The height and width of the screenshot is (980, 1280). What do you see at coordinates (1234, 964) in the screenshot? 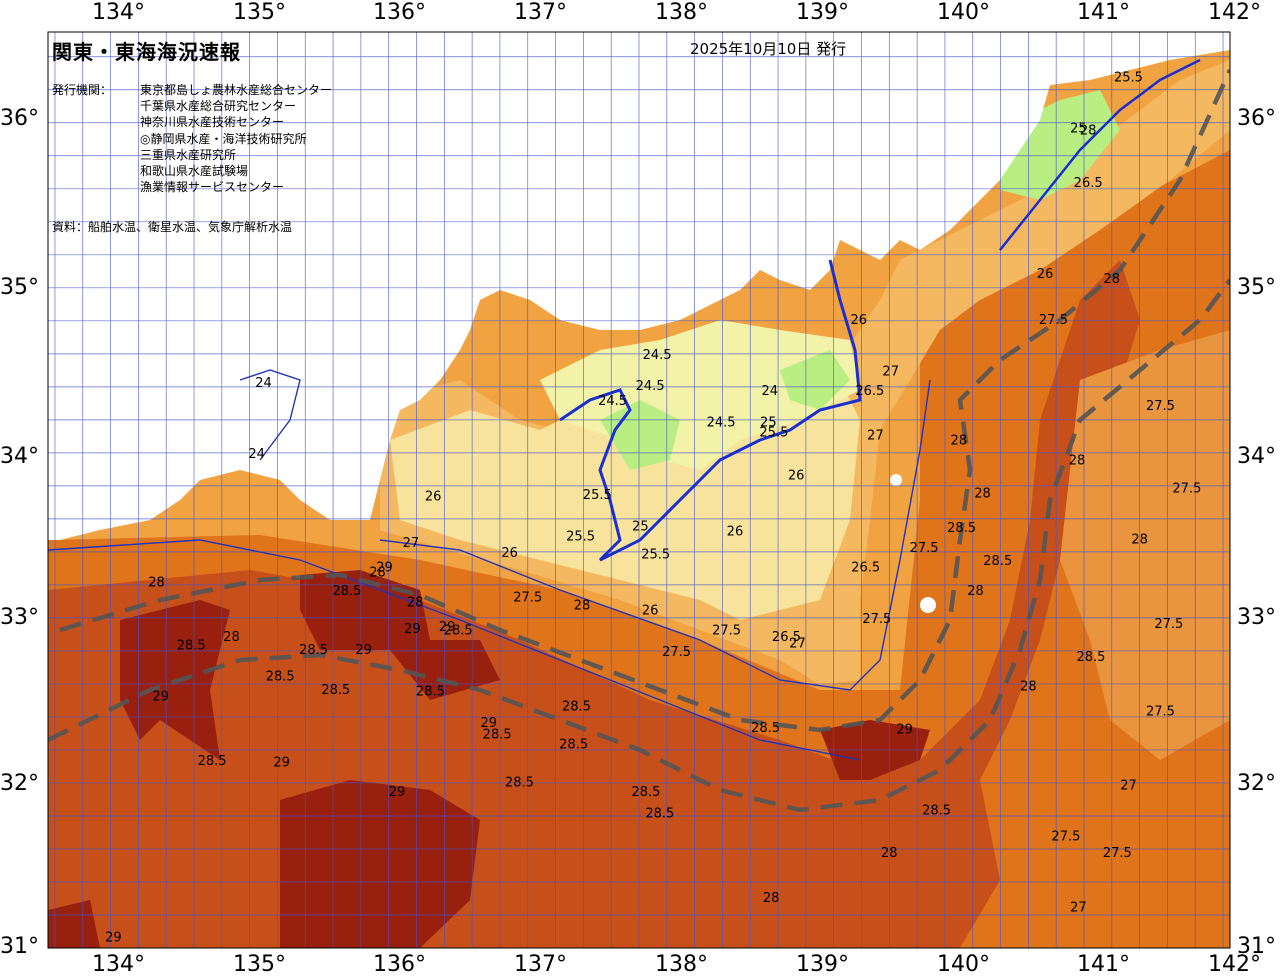
I see `lon-label-bottom-142: 142°` at bounding box center [1234, 964].